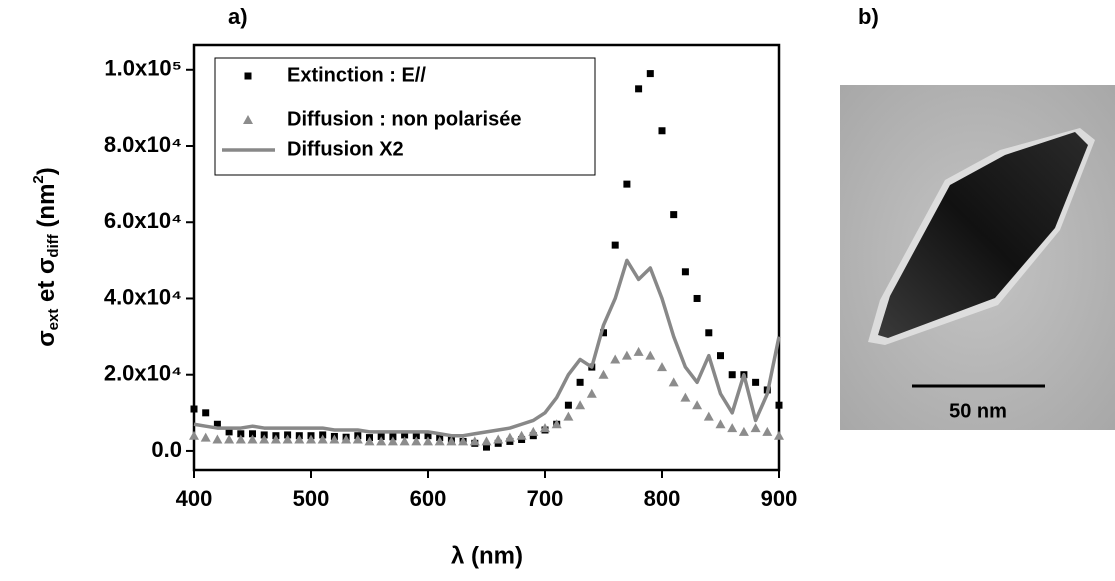  I want to click on x-tick-label: 800, so click(662, 498).